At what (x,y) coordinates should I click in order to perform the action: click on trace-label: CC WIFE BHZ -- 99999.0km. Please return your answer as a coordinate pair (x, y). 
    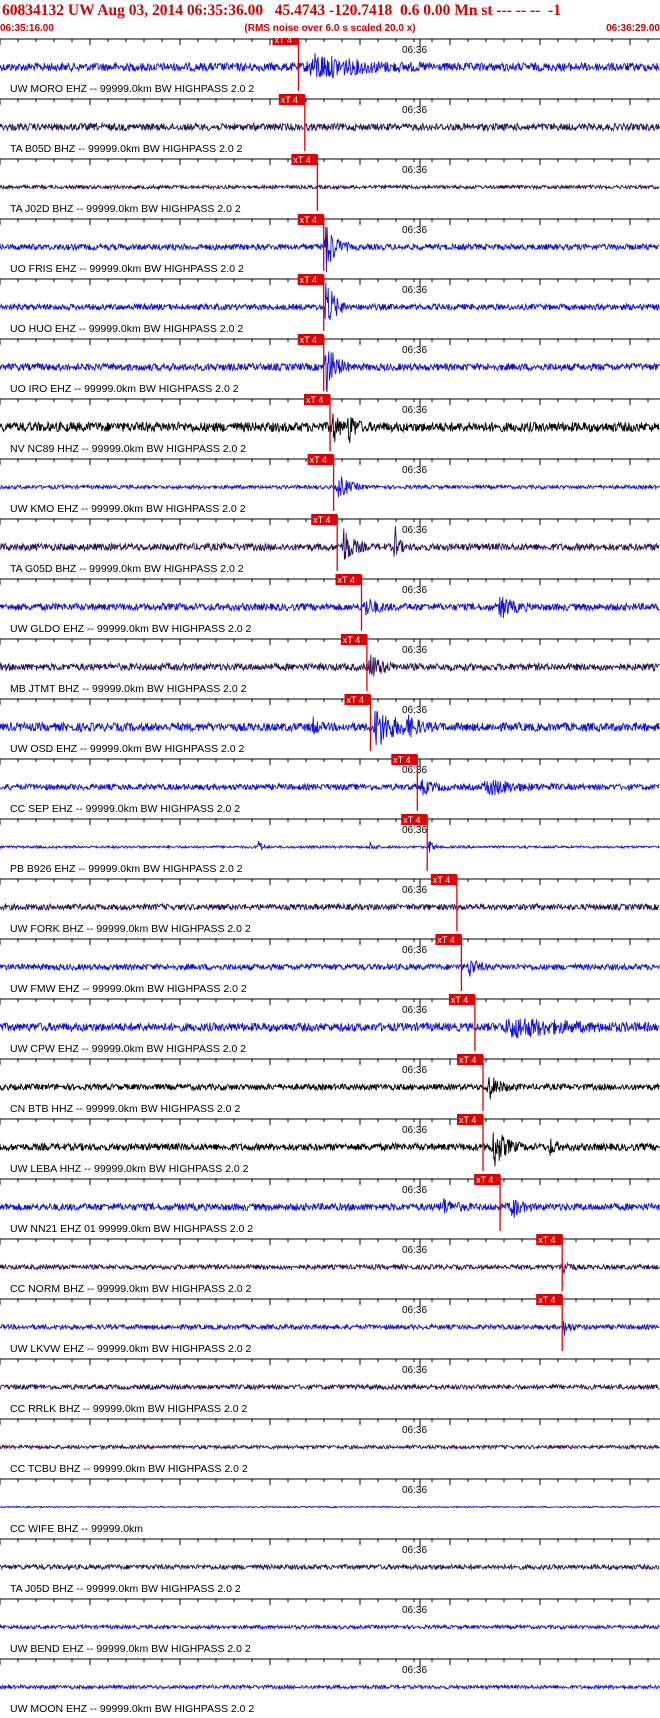
    Looking at the image, I should click on (76, 1529).